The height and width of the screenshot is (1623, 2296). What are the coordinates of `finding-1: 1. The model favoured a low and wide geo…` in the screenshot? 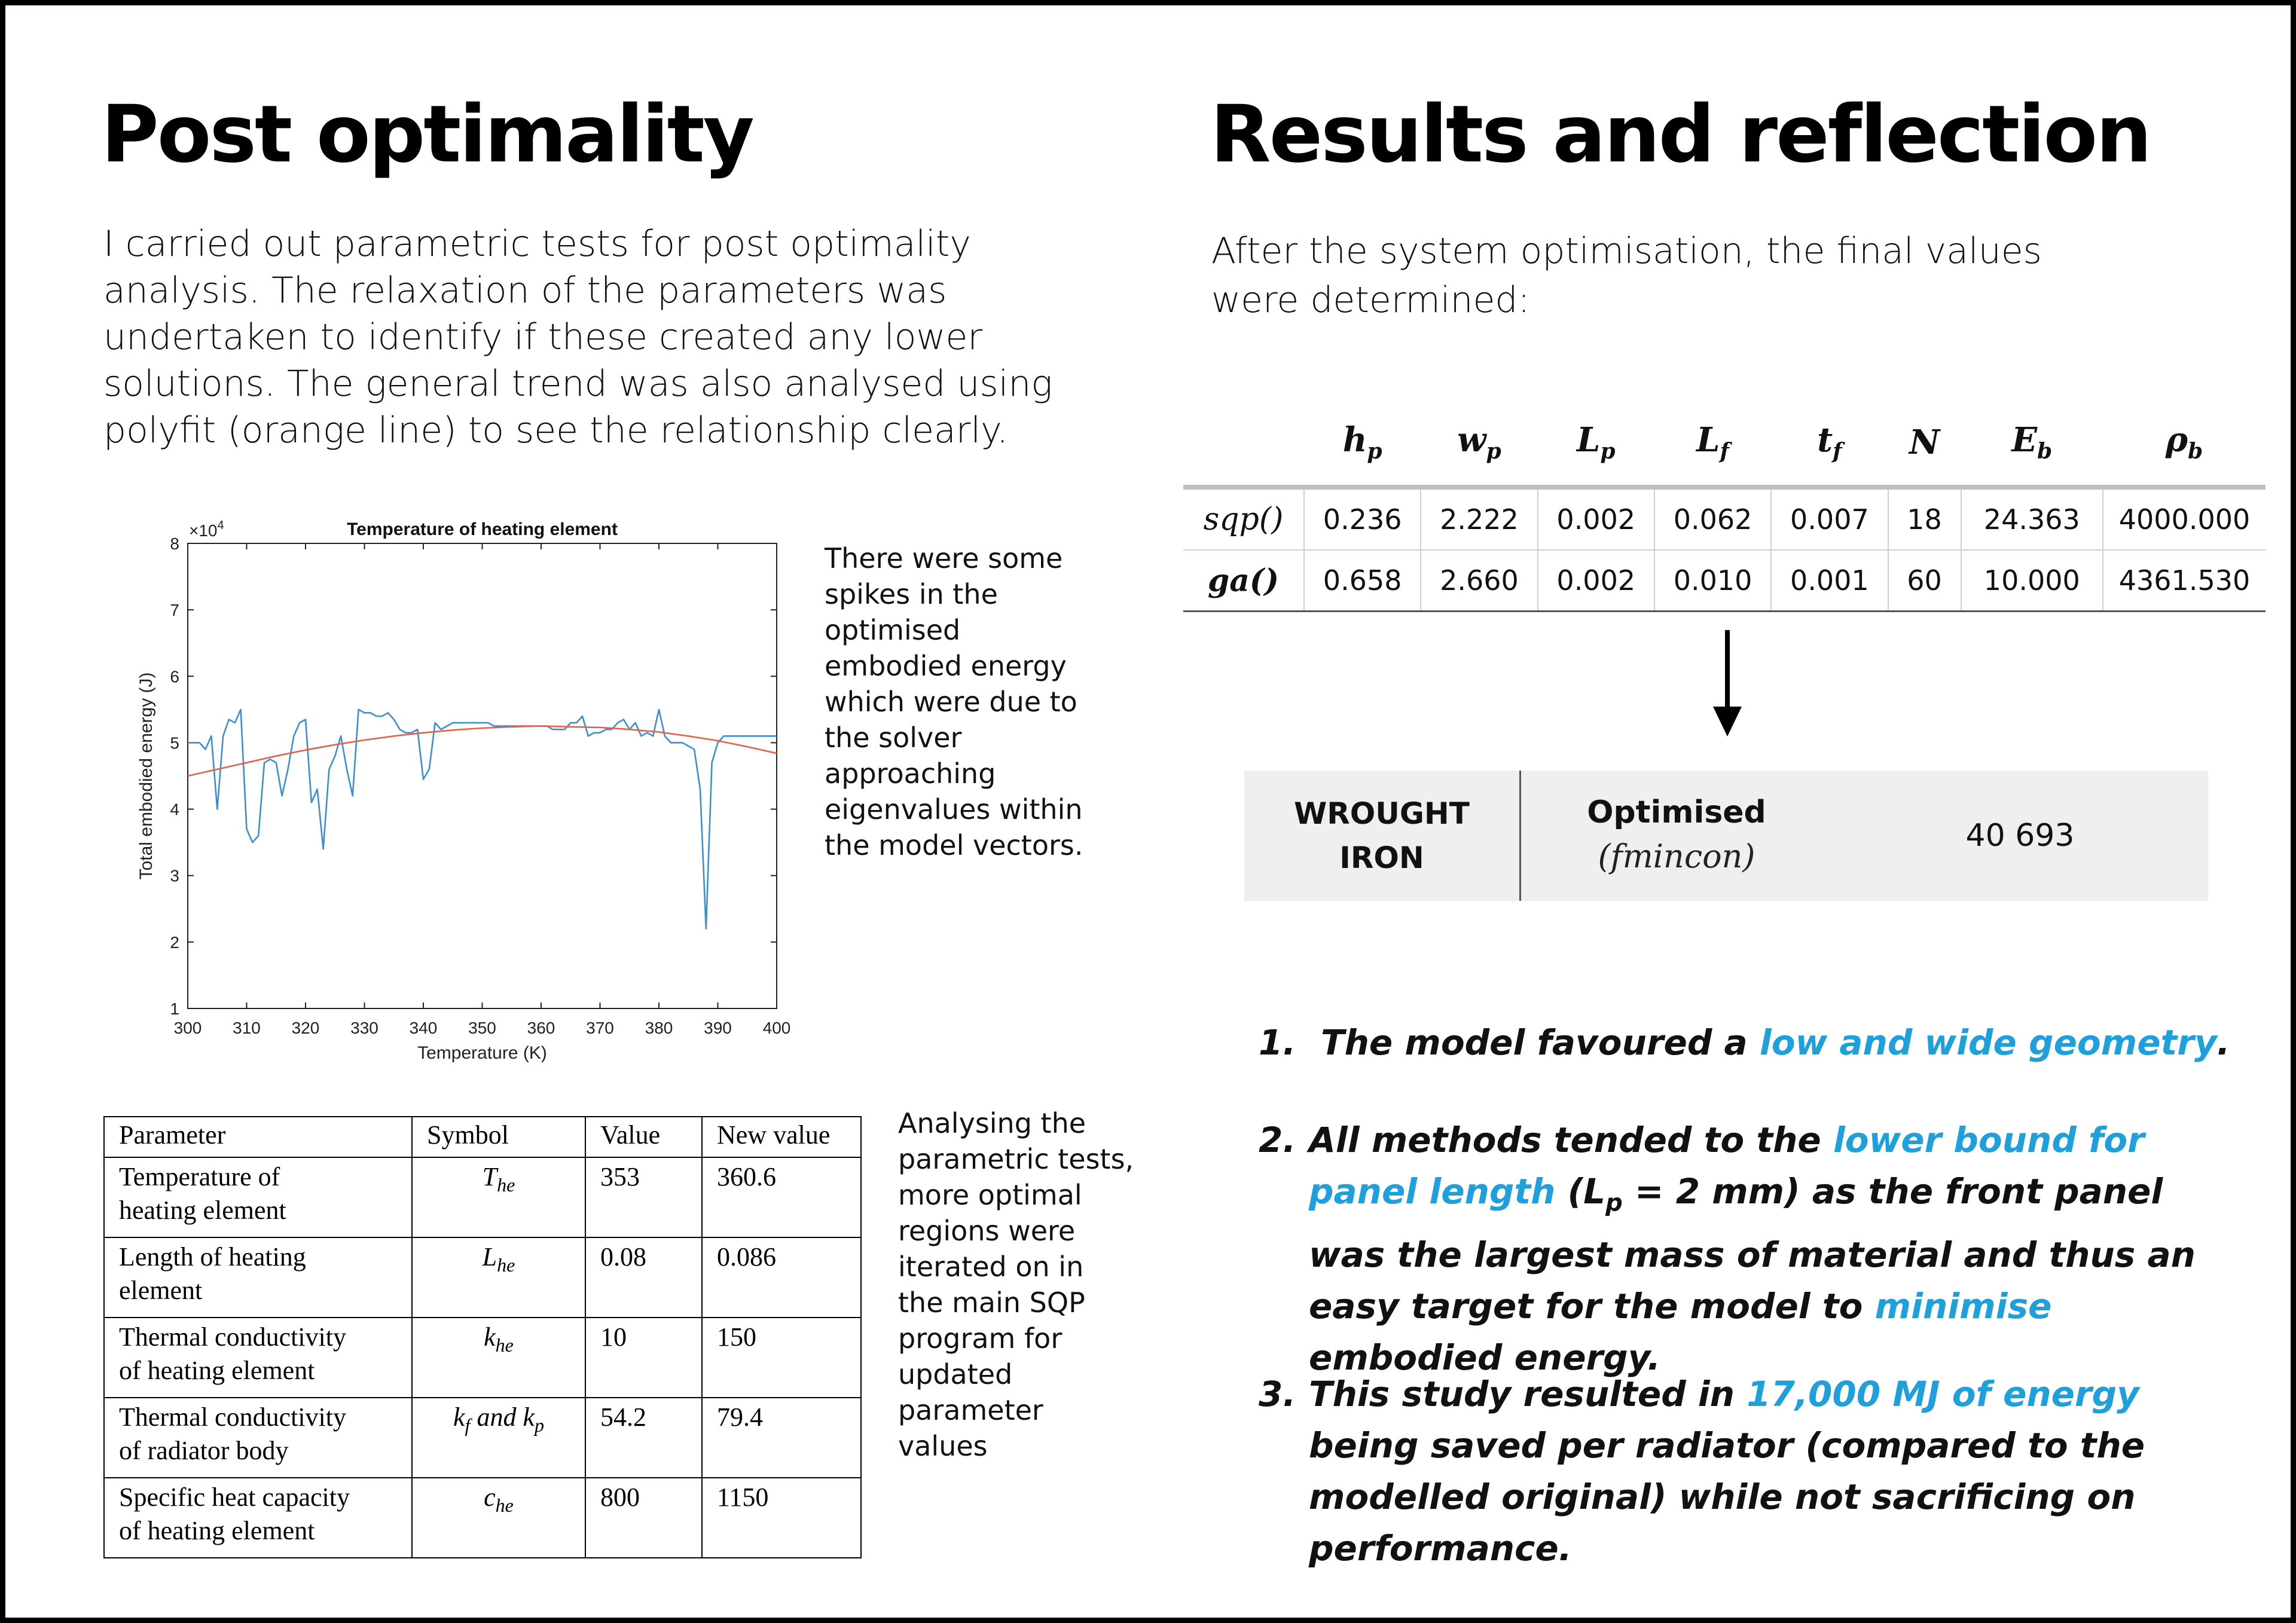 It's located at (1744, 1043).